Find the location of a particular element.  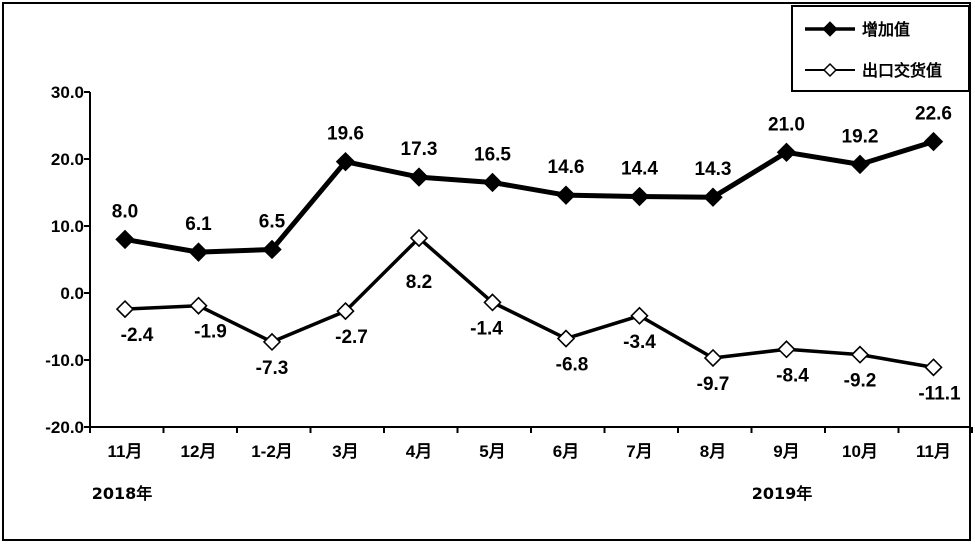

series-1-data-label: 14.6 is located at coordinates (566, 167).